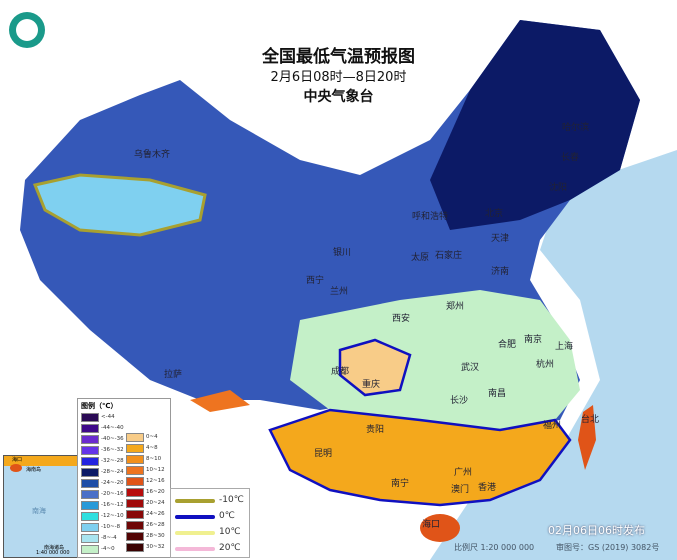  What do you see at coordinates (112, 428) in the screenshot?
I see `legend-label: -44~-40` at bounding box center [112, 428].